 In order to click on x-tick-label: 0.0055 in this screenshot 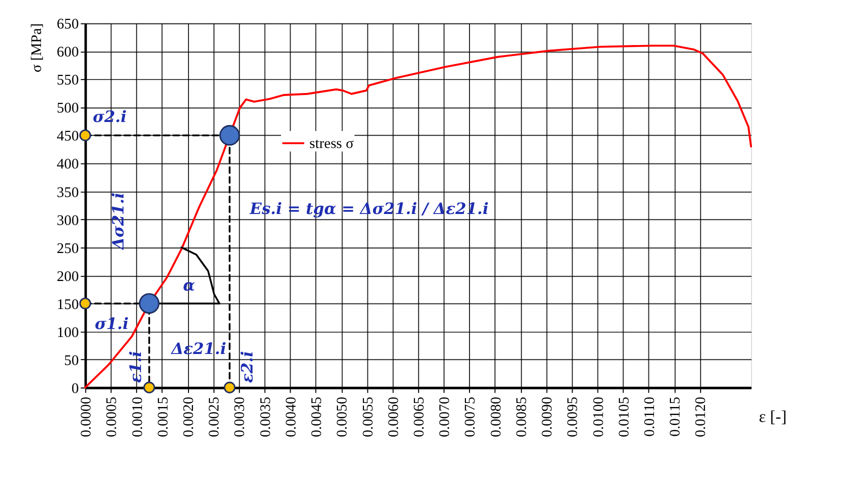, I will do `click(368, 417)`.